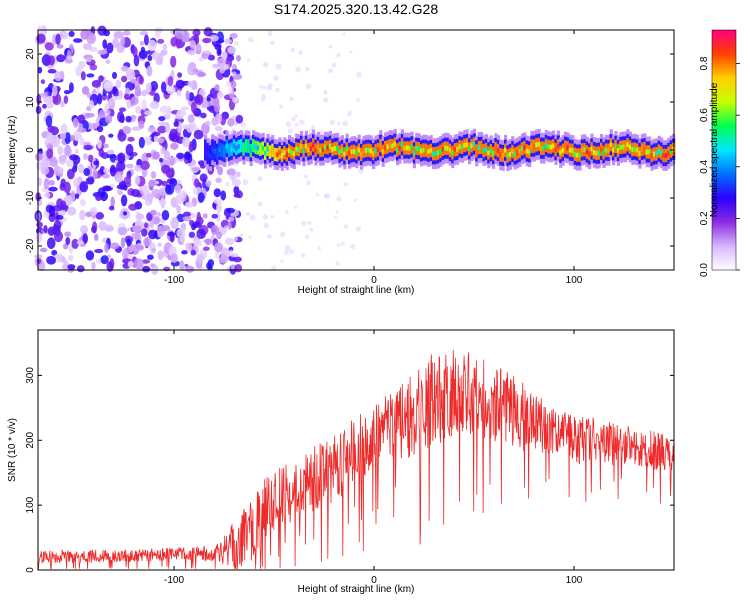 This screenshot has height=600, width=750. What do you see at coordinates (356, 290) in the screenshot?
I see `spectrogram-x-label: Height of straight line (km)` at bounding box center [356, 290].